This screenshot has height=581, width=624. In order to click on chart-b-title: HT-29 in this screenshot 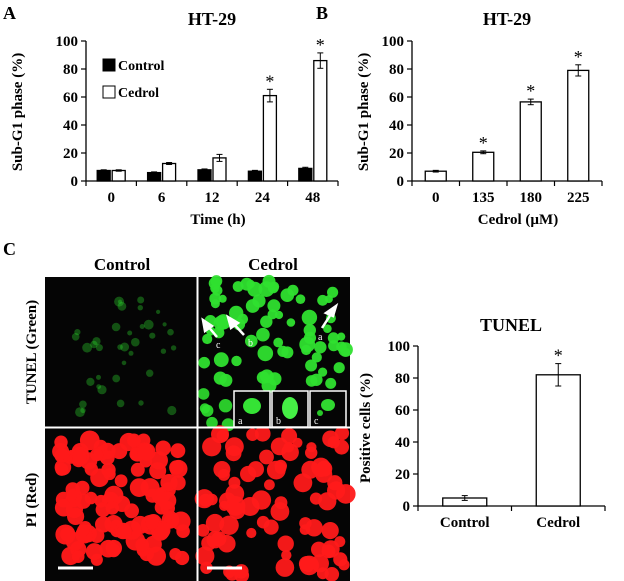, I will do `click(507, 19)`.